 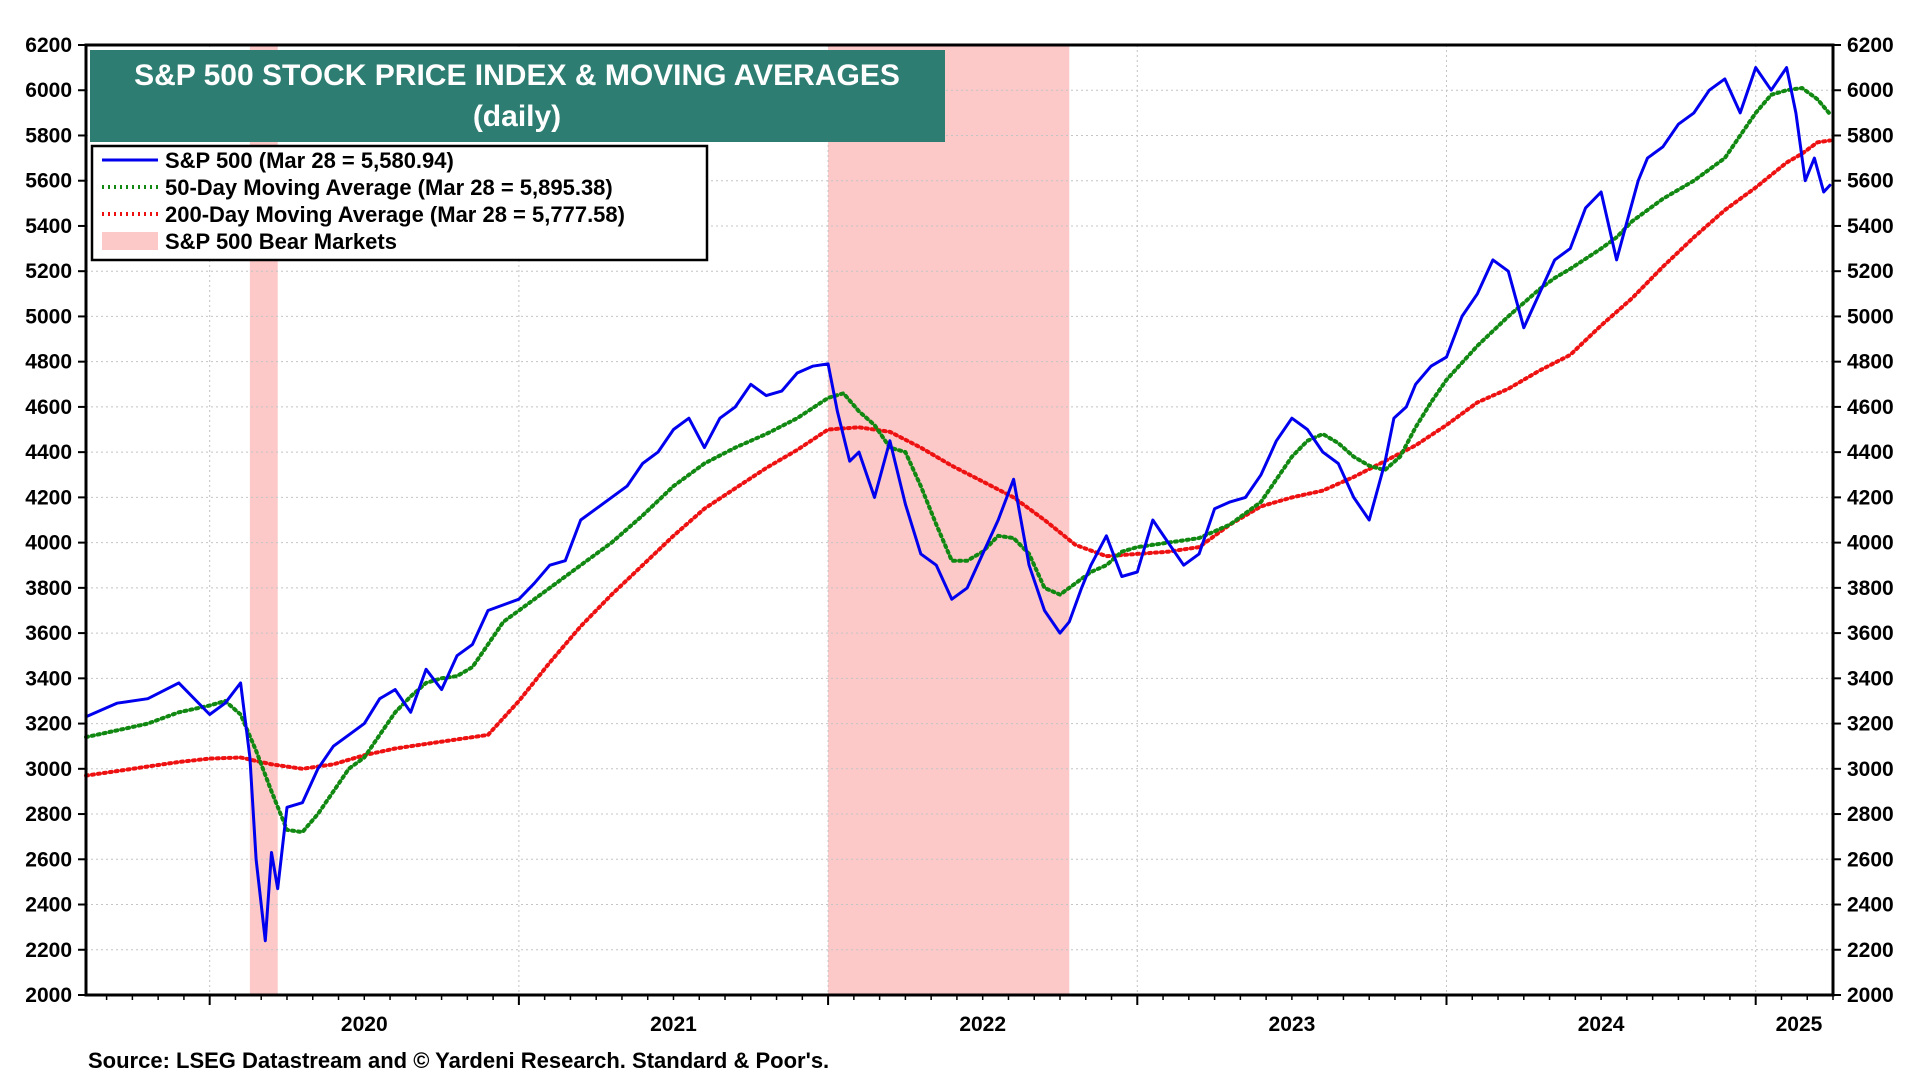 I want to click on y-tick-label-right-3400: 3400, so click(x=1870, y=678).